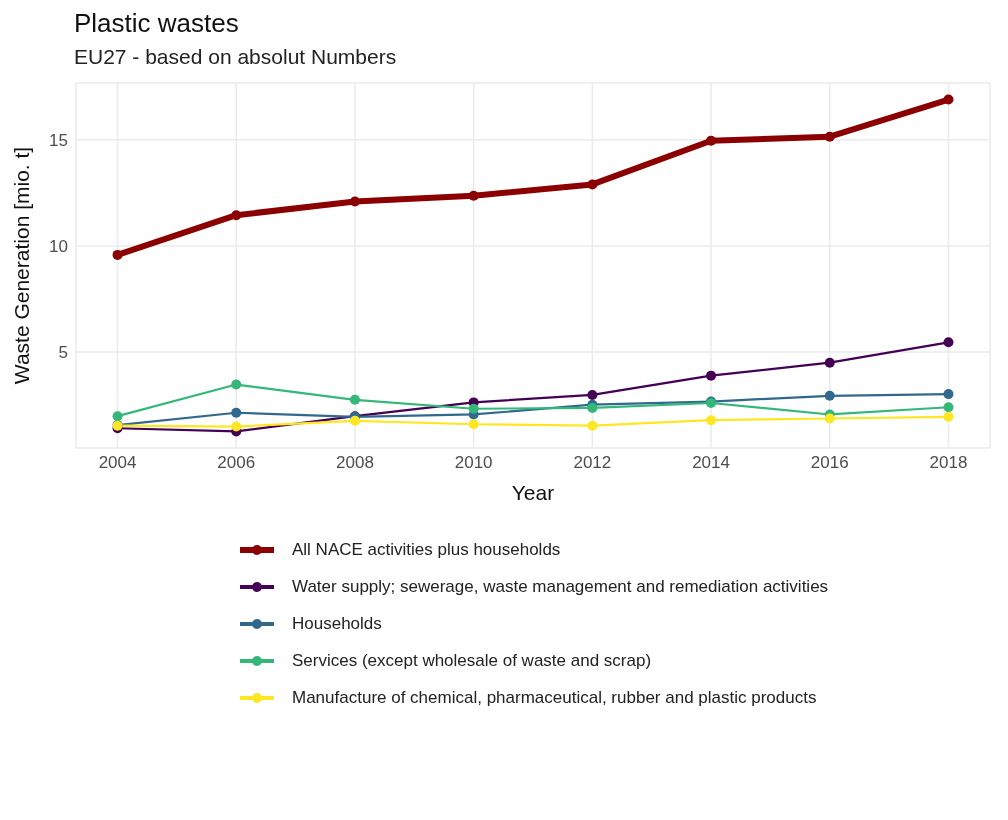  Describe the element at coordinates (560, 587) in the screenshot. I see `legend-label: Water supply; sewerage, waste management and remediation activities` at that location.